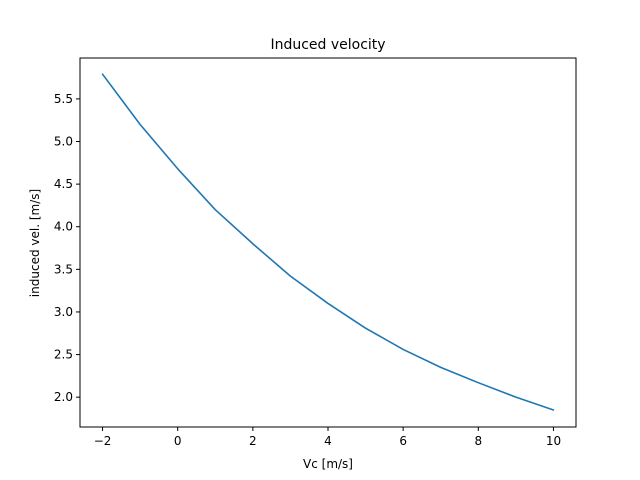 This screenshot has width=640, height=480. What do you see at coordinates (328, 464) in the screenshot?
I see `x-axis-label: Vc [m/s]` at bounding box center [328, 464].